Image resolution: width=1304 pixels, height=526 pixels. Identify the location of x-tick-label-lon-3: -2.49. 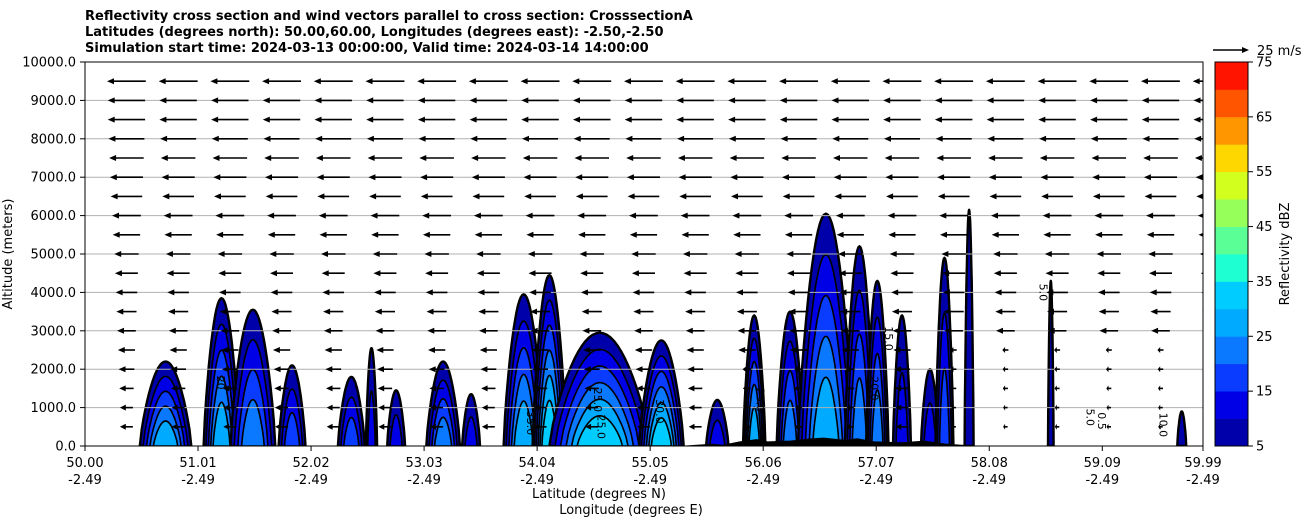
(311, 480).